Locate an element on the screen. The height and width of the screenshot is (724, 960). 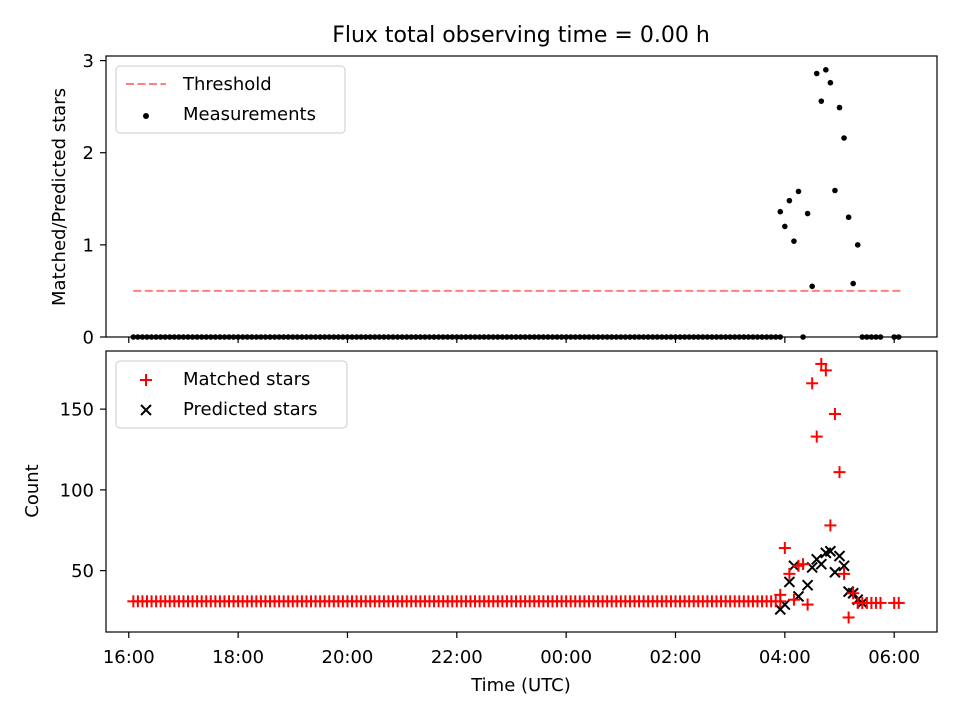
x-tick-label: 02:00 is located at coordinates (676, 657).